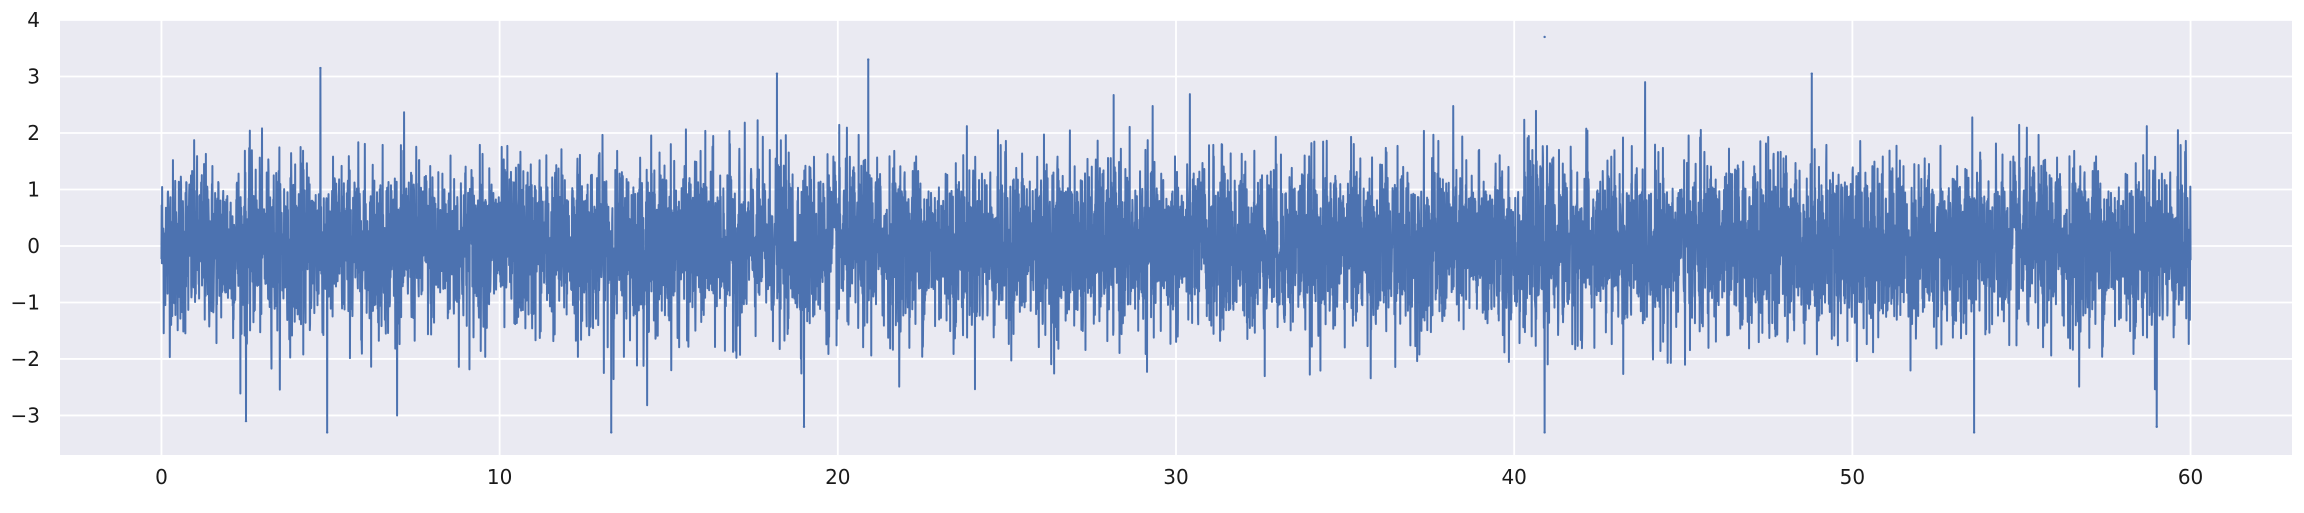 The width and height of the screenshot is (2304, 513). What do you see at coordinates (837, 477) in the screenshot?
I see `x-tick-label: 20` at bounding box center [837, 477].